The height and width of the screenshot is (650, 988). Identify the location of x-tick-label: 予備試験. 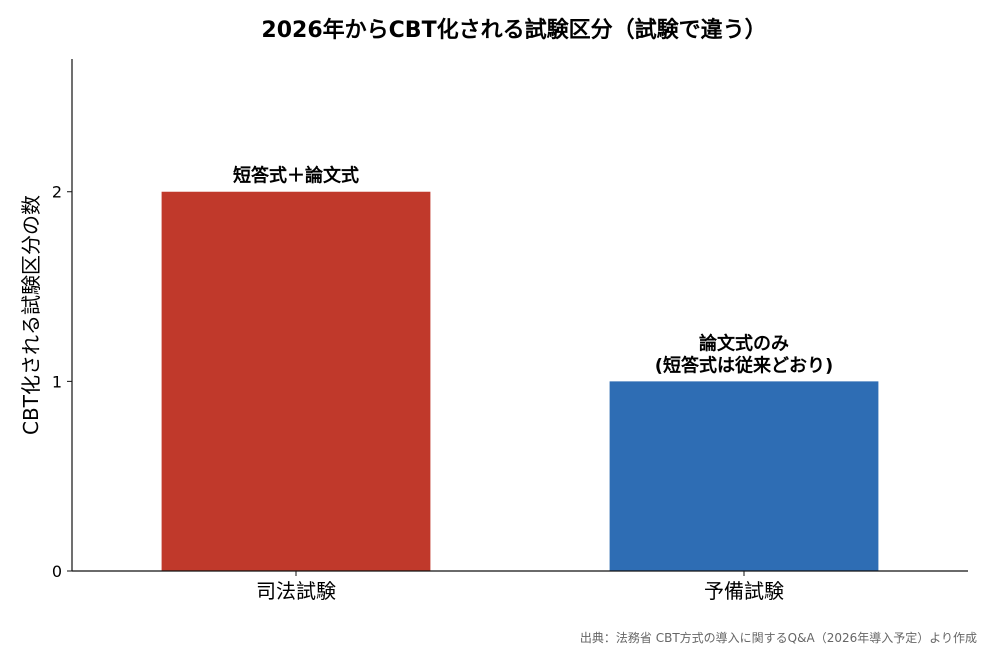
(744, 591).